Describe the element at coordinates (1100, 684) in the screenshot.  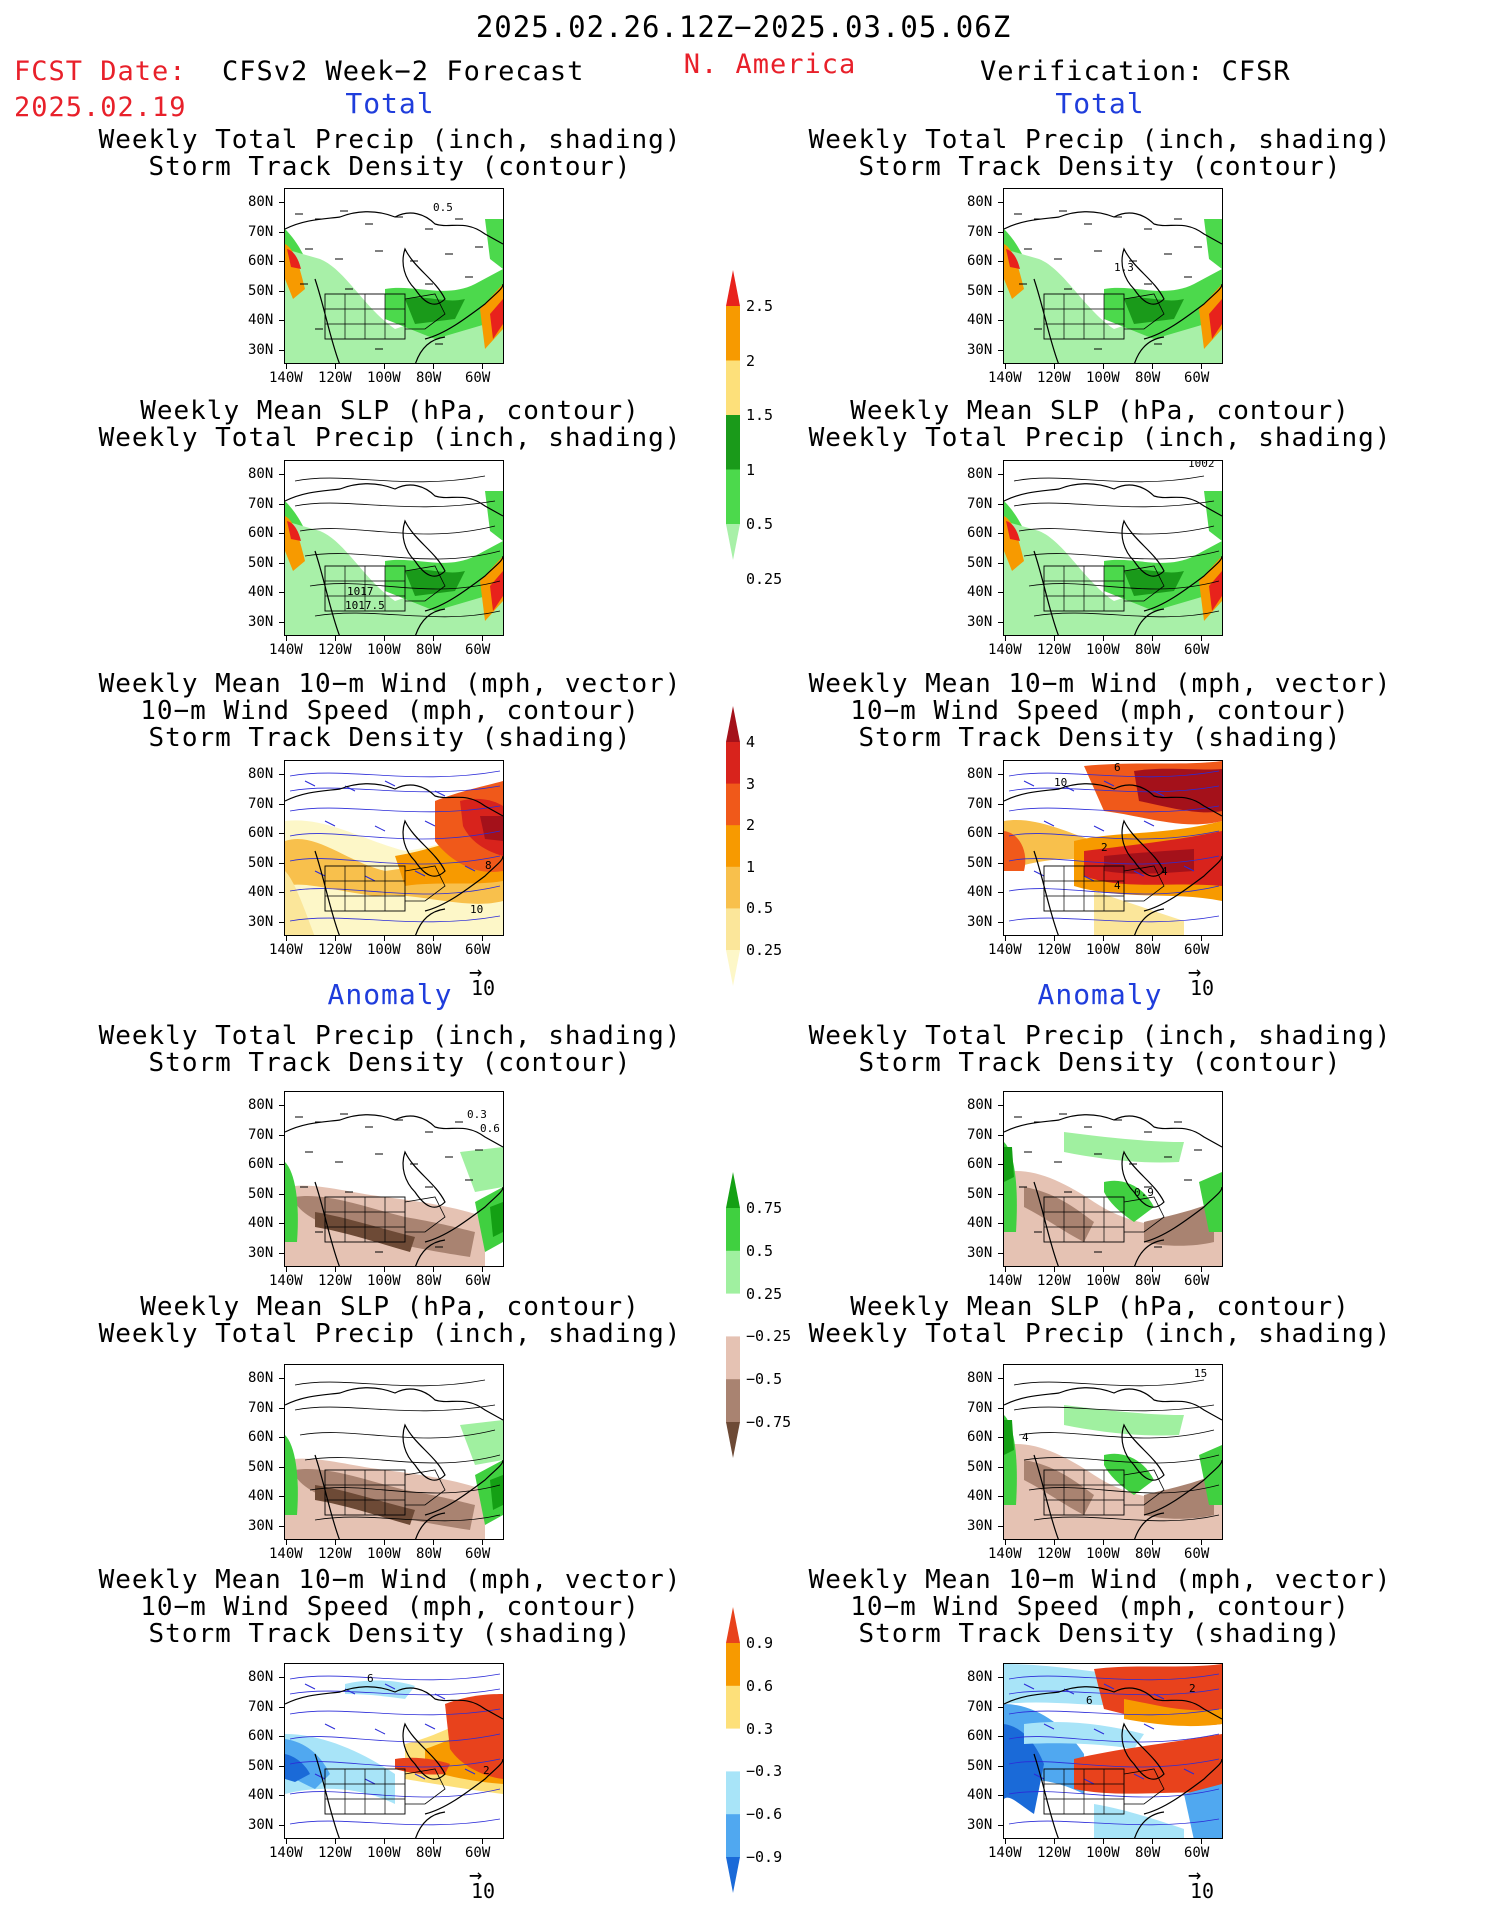
I see `caption-r3-line1: Weekly Mean 10−m Wind (mph, vector)` at that location.